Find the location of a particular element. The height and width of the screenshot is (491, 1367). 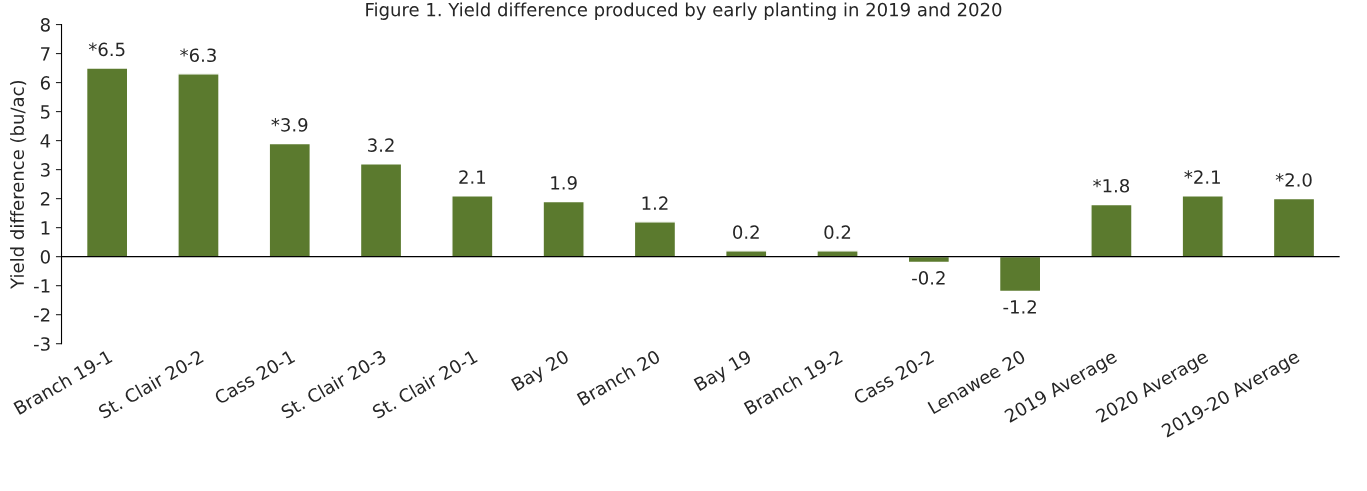

data-label: *2.1 is located at coordinates (1202, 177).